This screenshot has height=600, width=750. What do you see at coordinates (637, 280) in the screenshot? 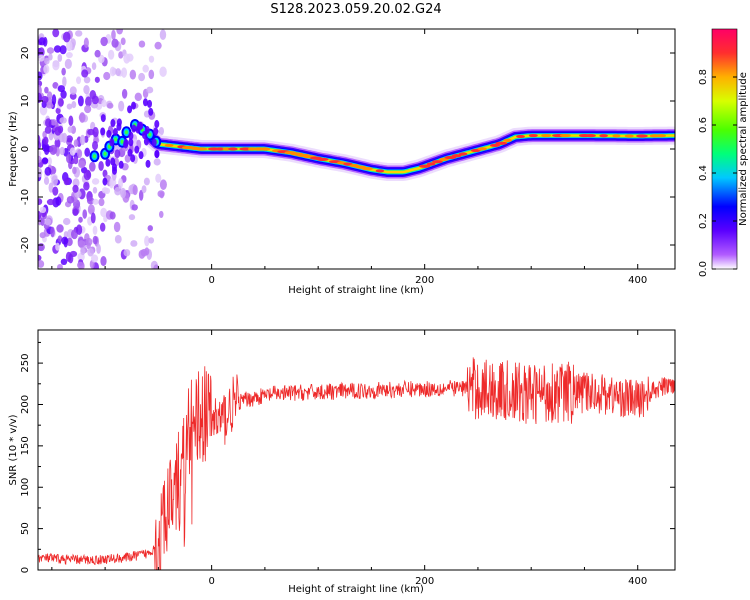
I see `spectrogram-x-tick-label: 400` at bounding box center [637, 280].